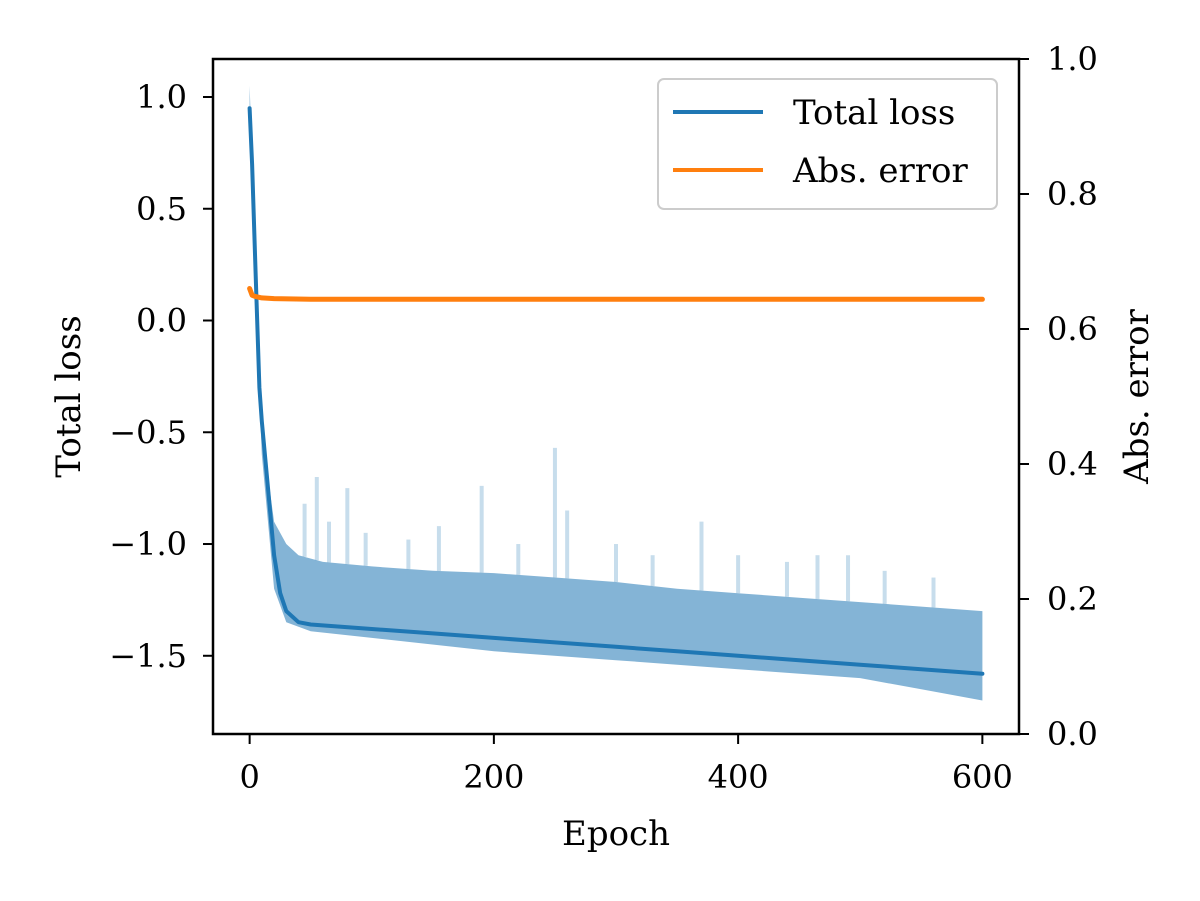  Describe the element at coordinates (1072, 464) in the screenshot. I see `y-right-tick-label-2: 0.4` at that location.